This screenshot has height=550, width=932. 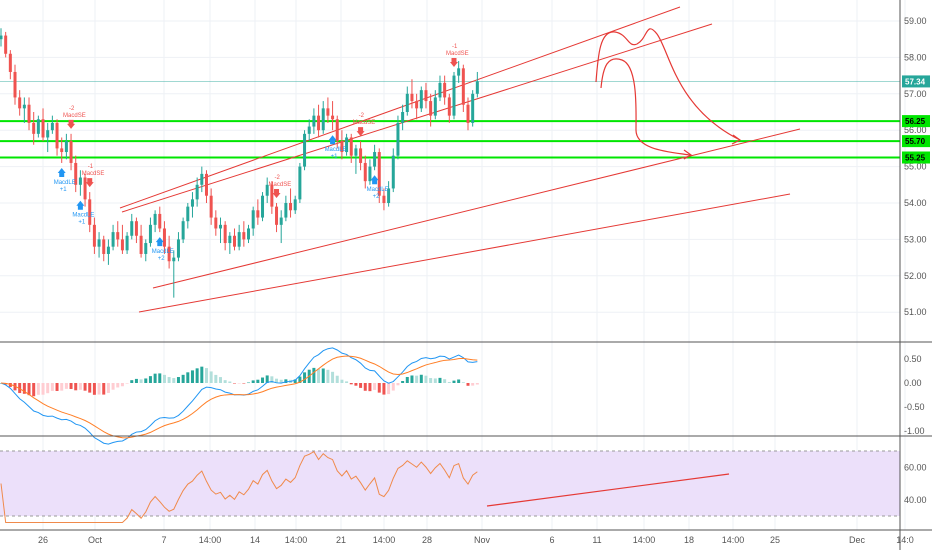 I want to click on macd-histogram, so click(x=239, y=381).